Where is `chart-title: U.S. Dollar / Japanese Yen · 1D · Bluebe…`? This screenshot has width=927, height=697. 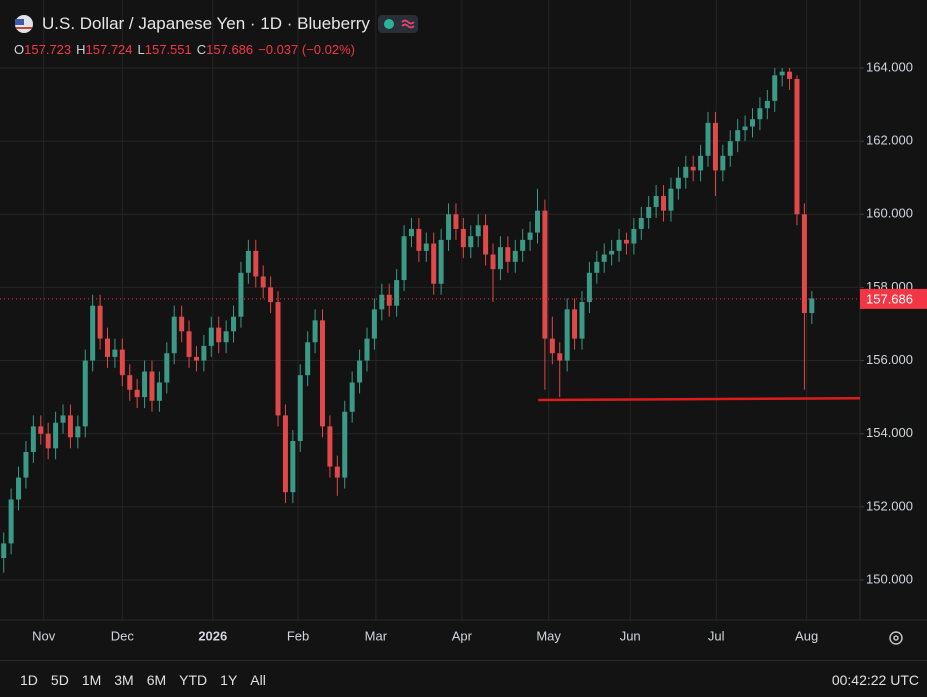
chart-title: U.S. Dollar / Japanese Yen · 1D · Bluebe… is located at coordinates (206, 23).